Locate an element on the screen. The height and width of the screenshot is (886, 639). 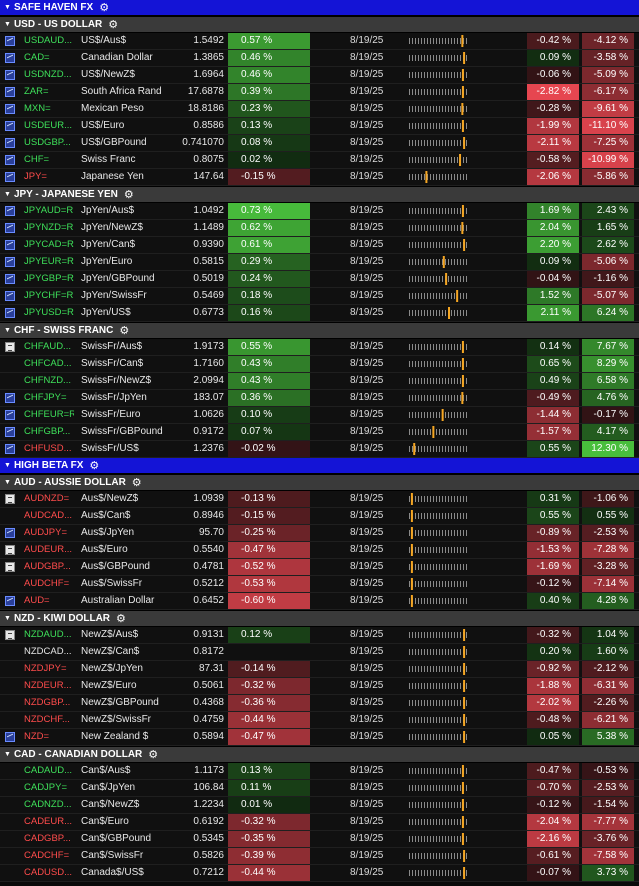
ric-code: JPYCHF=R is located at coordinates (49, 295).